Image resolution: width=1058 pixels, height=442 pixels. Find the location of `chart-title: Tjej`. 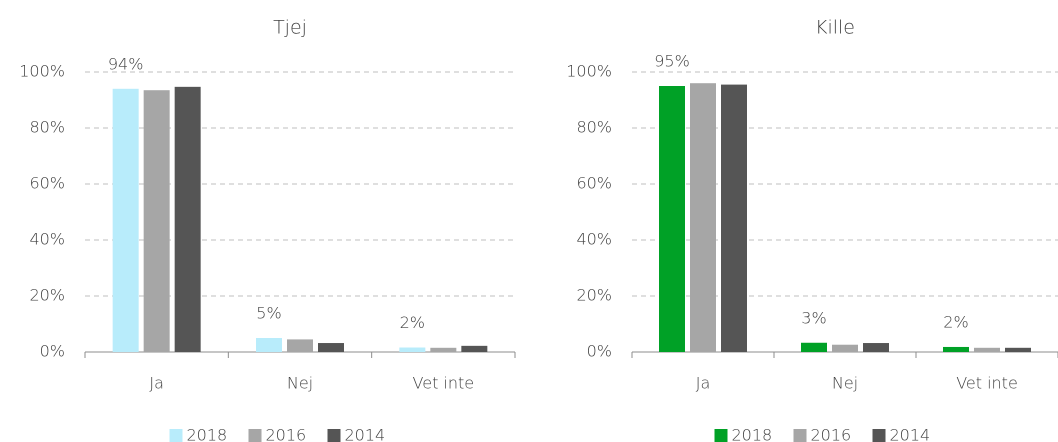

chart-title: Tjej is located at coordinates (290, 28).